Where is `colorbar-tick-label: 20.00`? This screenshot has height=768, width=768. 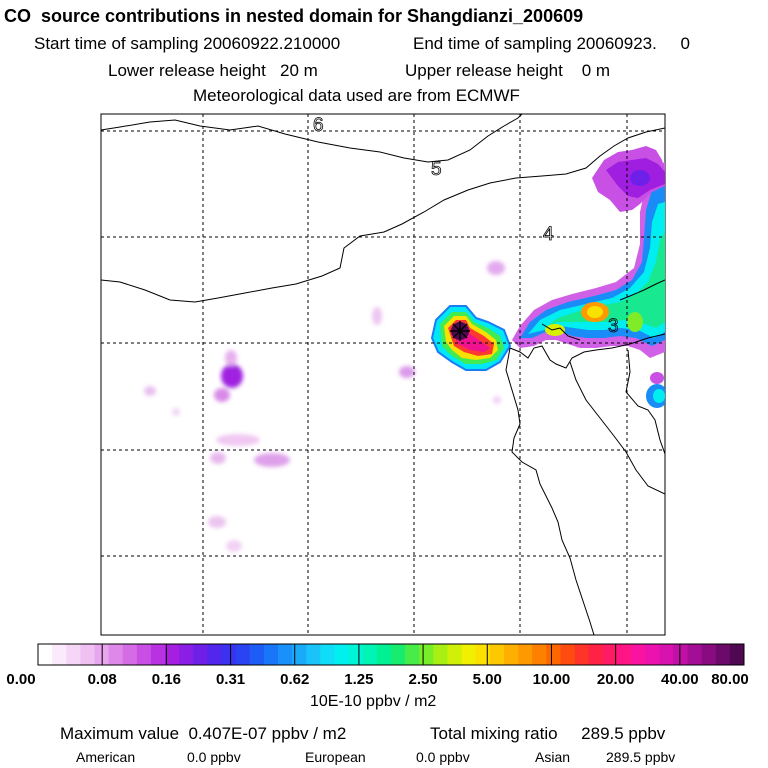 colorbar-tick-label: 20.00 is located at coordinates (616, 679).